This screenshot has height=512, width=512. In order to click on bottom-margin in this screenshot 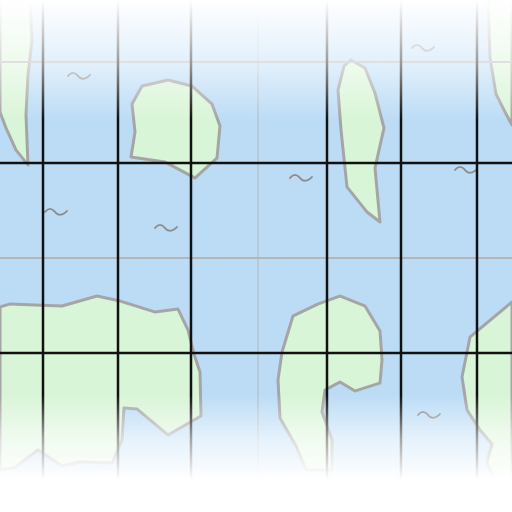, I will do `click(256, 495)`.